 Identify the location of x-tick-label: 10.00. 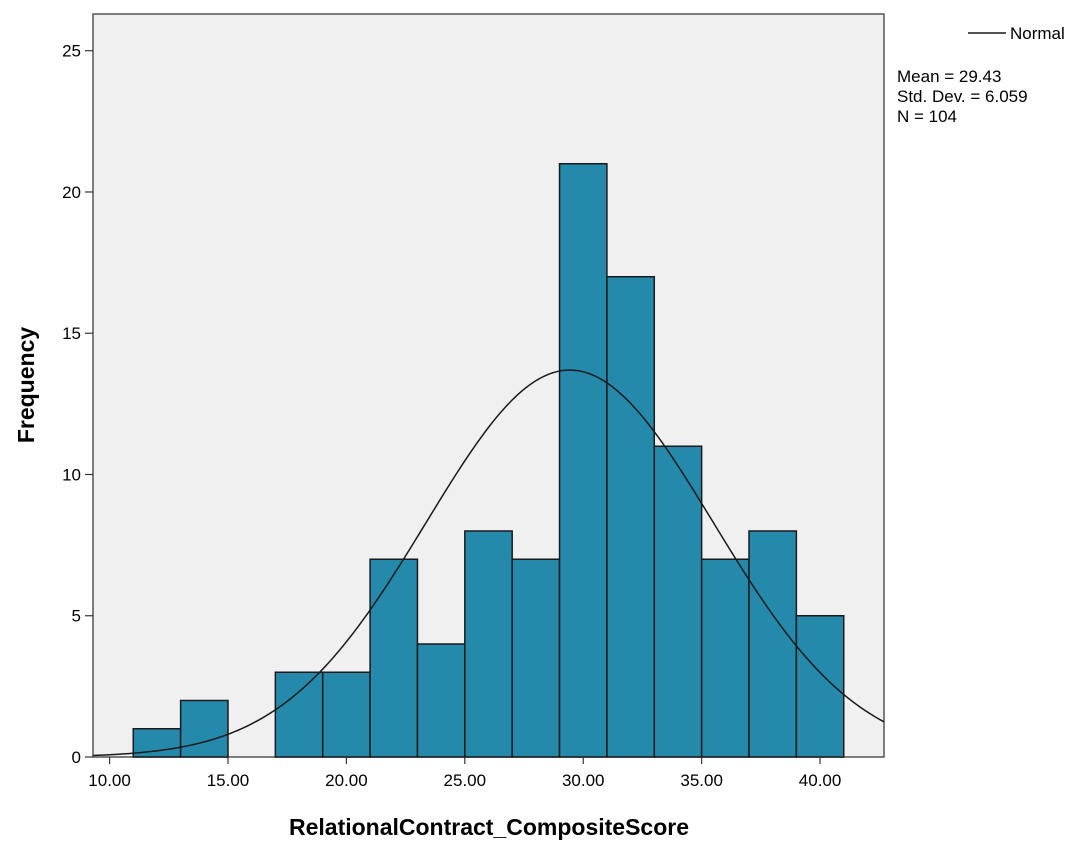
(109, 780).